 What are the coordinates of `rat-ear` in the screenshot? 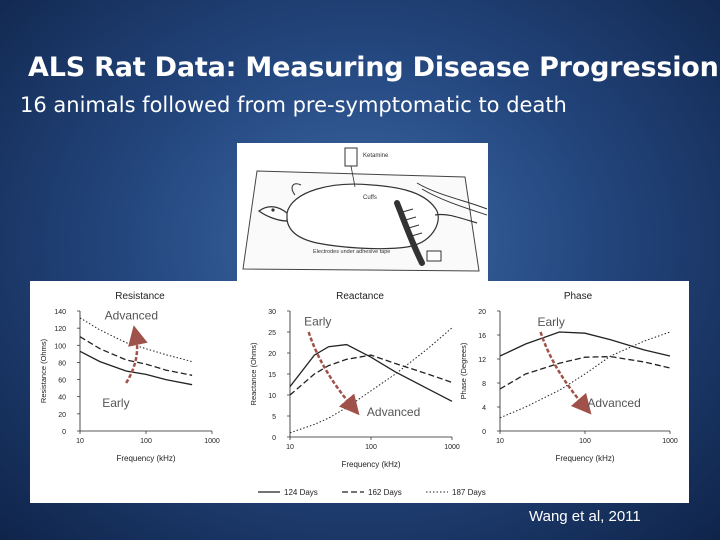 It's located at (296, 189).